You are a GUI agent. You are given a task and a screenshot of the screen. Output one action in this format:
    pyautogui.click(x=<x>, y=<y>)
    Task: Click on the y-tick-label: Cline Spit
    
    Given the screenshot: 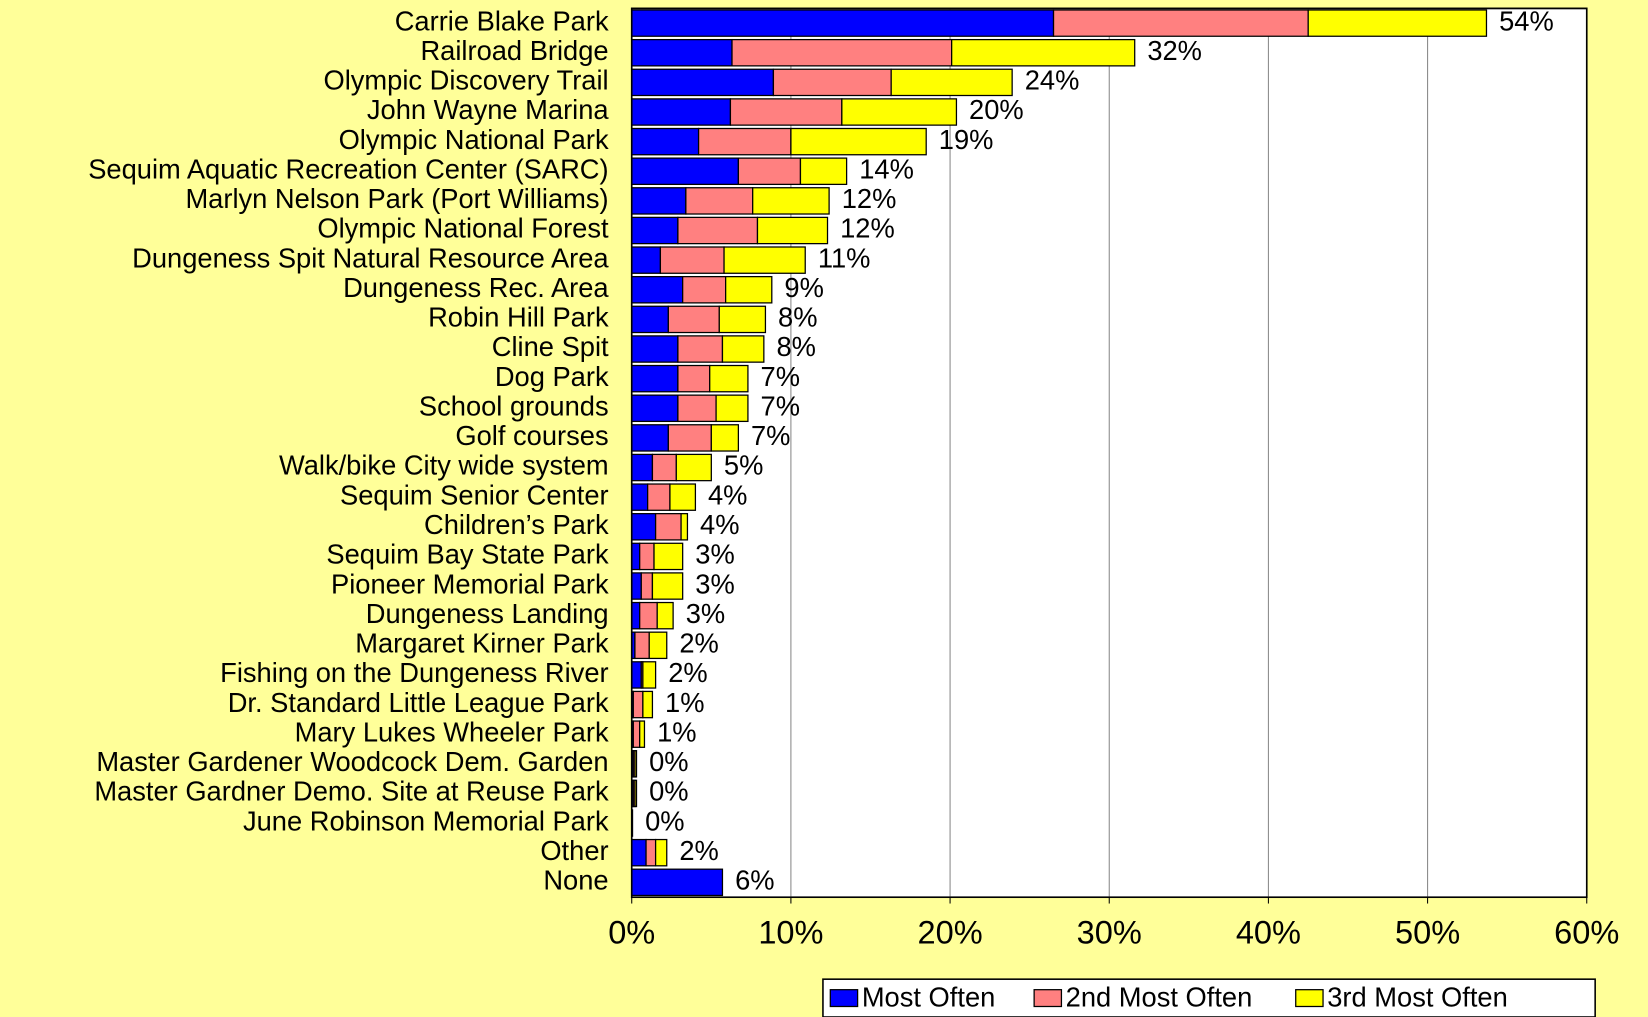 What is the action you would take?
    pyautogui.click(x=550, y=346)
    